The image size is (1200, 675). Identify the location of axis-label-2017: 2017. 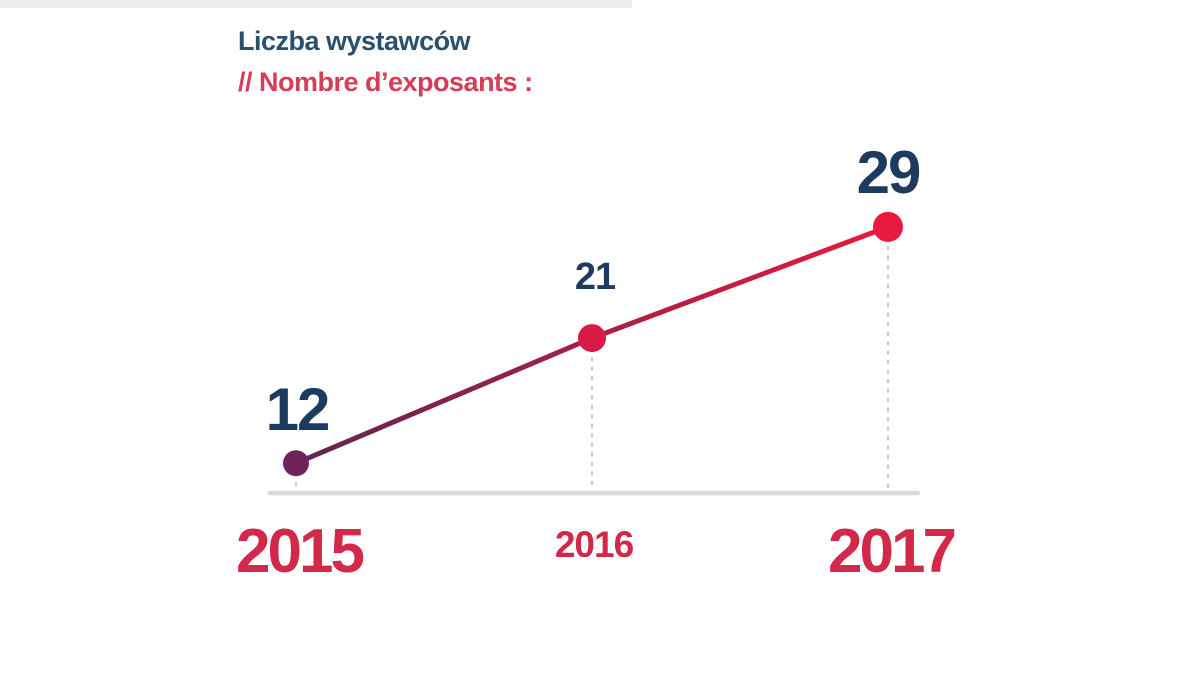
(892, 551).